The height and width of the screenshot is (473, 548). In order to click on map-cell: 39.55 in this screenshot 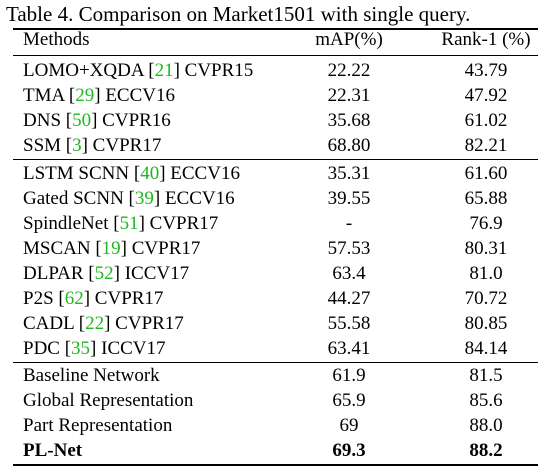, I will do `click(349, 198)`.